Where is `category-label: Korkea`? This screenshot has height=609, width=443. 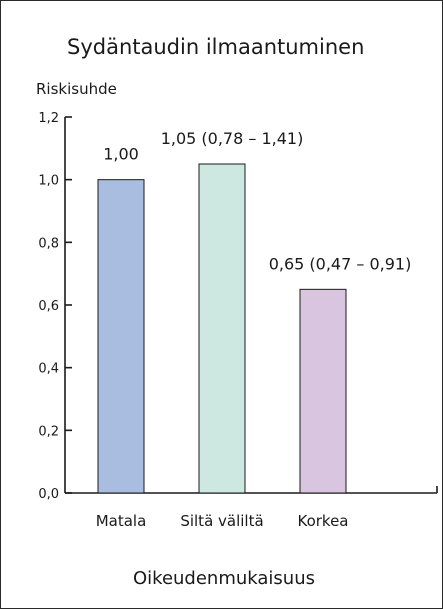 category-label: Korkea is located at coordinates (322, 521).